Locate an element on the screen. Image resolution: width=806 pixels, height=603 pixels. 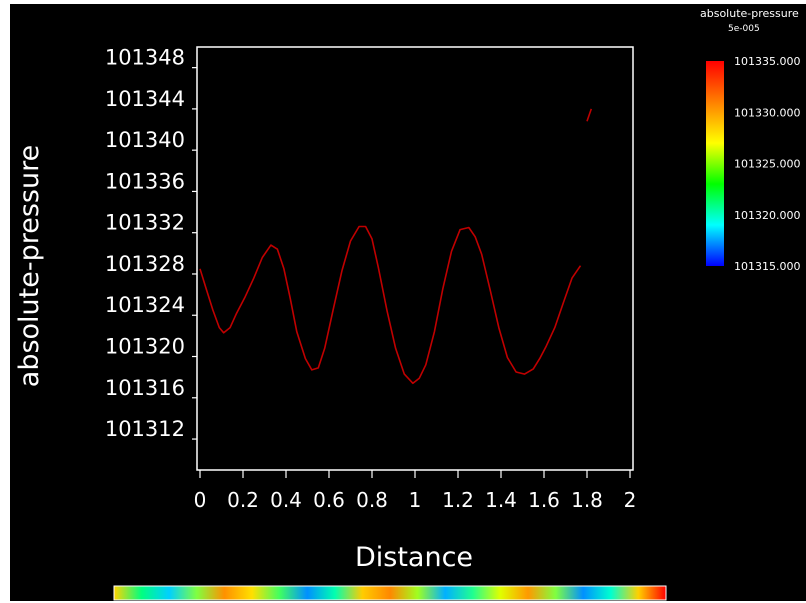
x-tick-label: 1.8 is located at coordinates (587, 500).